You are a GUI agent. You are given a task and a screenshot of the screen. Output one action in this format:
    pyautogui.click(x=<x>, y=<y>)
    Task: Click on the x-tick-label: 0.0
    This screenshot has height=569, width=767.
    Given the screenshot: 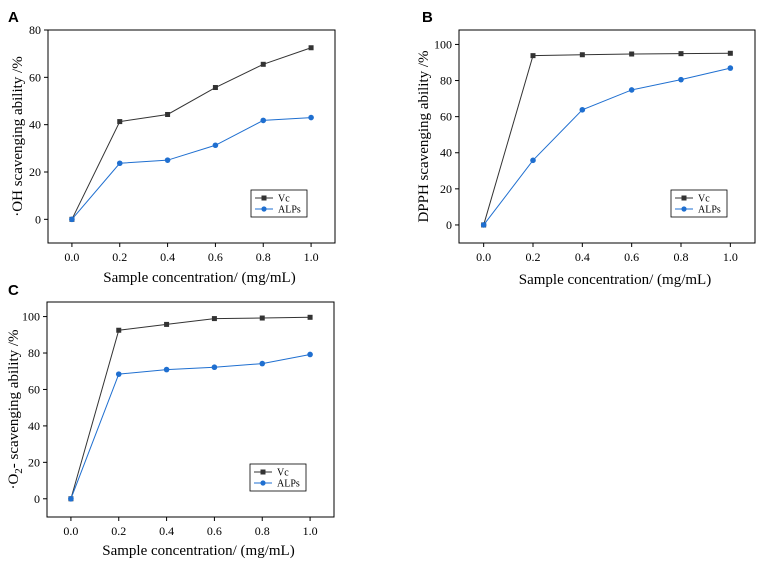 What is the action you would take?
    pyautogui.click(x=71, y=257)
    